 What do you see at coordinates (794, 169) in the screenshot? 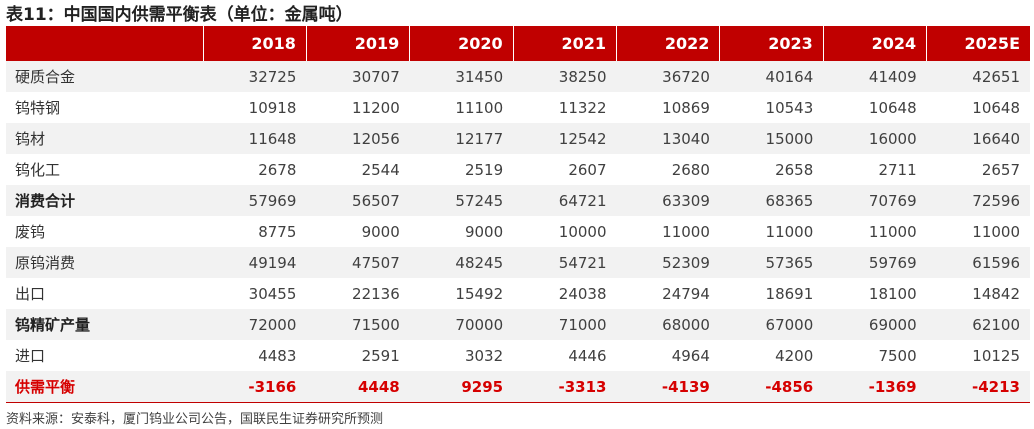
I see `table-cell: 2658` at bounding box center [794, 169].